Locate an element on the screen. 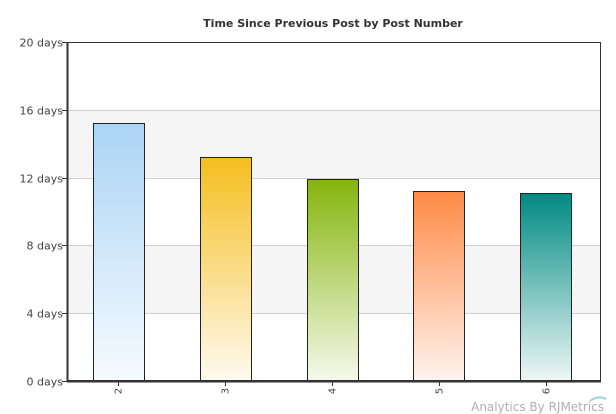 The width and height of the screenshot is (616, 414). swoosh-stroke is located at coordinates (598, 399).